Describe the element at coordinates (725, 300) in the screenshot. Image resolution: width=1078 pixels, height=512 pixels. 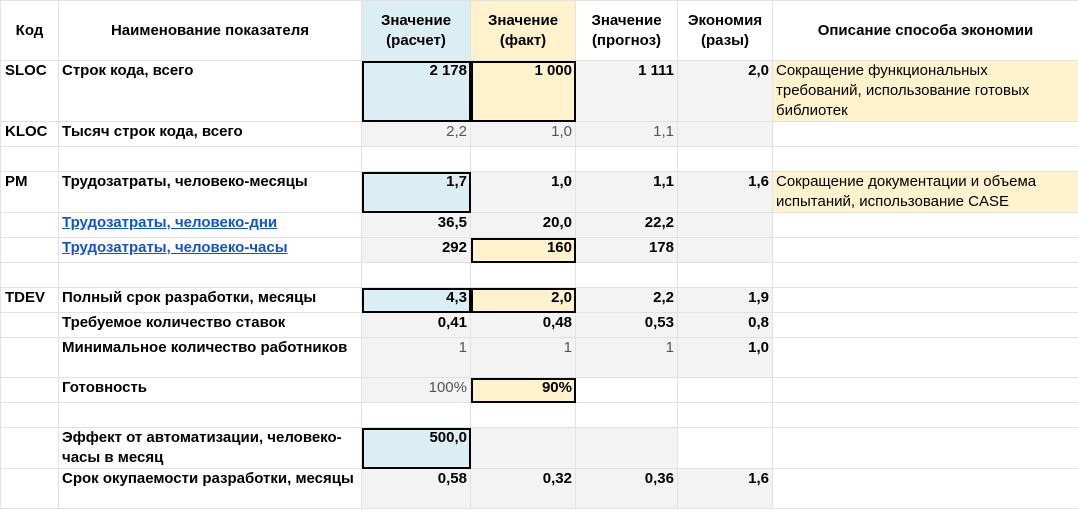
I see `cell-economy: 1,9` at that location.